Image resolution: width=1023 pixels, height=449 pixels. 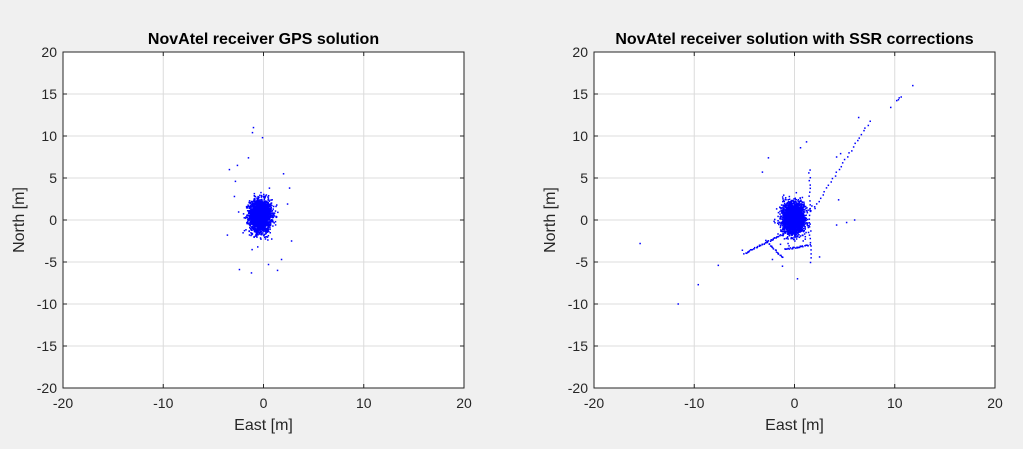 What do you see at coordinates (51, 262) in the screenshot?
I see `y-tick-label: -5` at bounding box center [51, 262].